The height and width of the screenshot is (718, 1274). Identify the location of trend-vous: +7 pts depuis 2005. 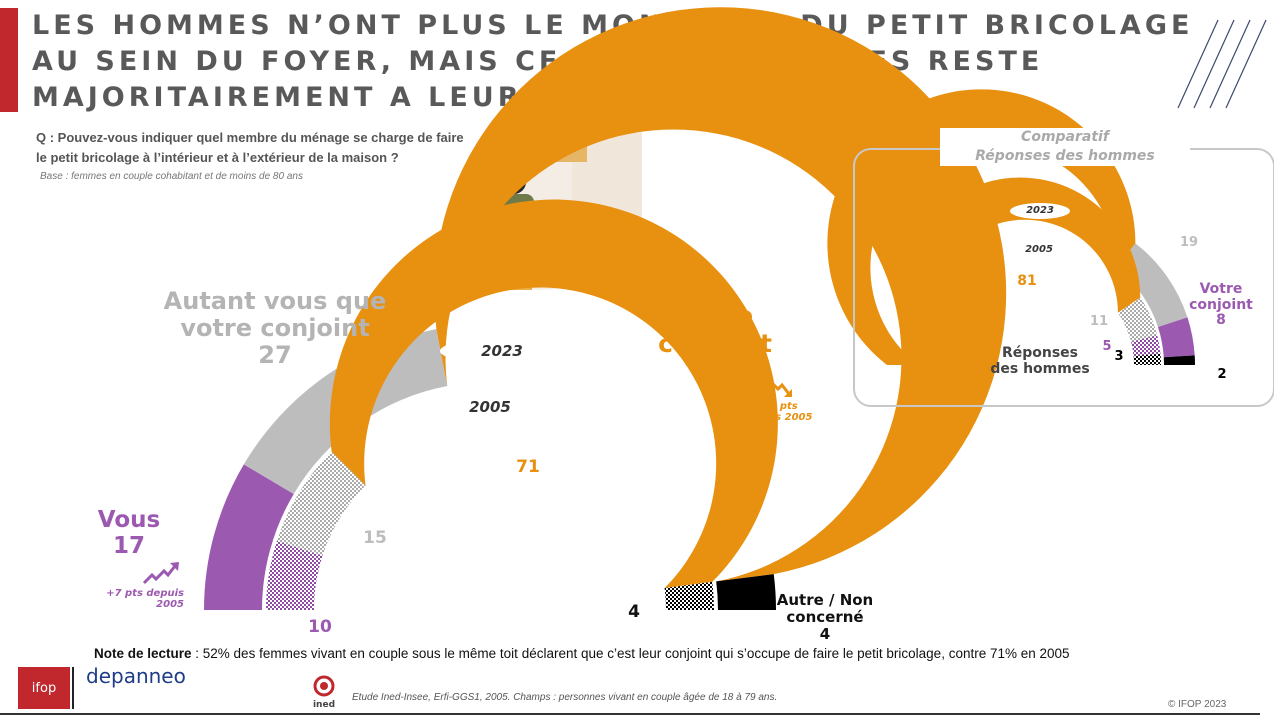
(145, 599).